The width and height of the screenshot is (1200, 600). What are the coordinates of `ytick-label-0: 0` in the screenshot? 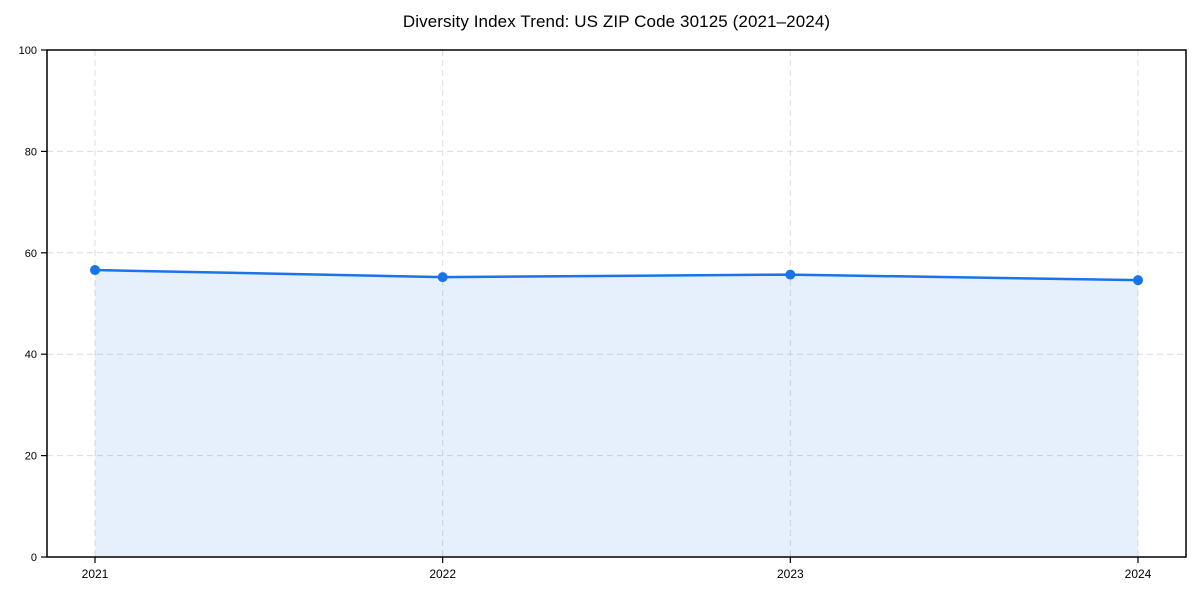 It's located at (34, 558).